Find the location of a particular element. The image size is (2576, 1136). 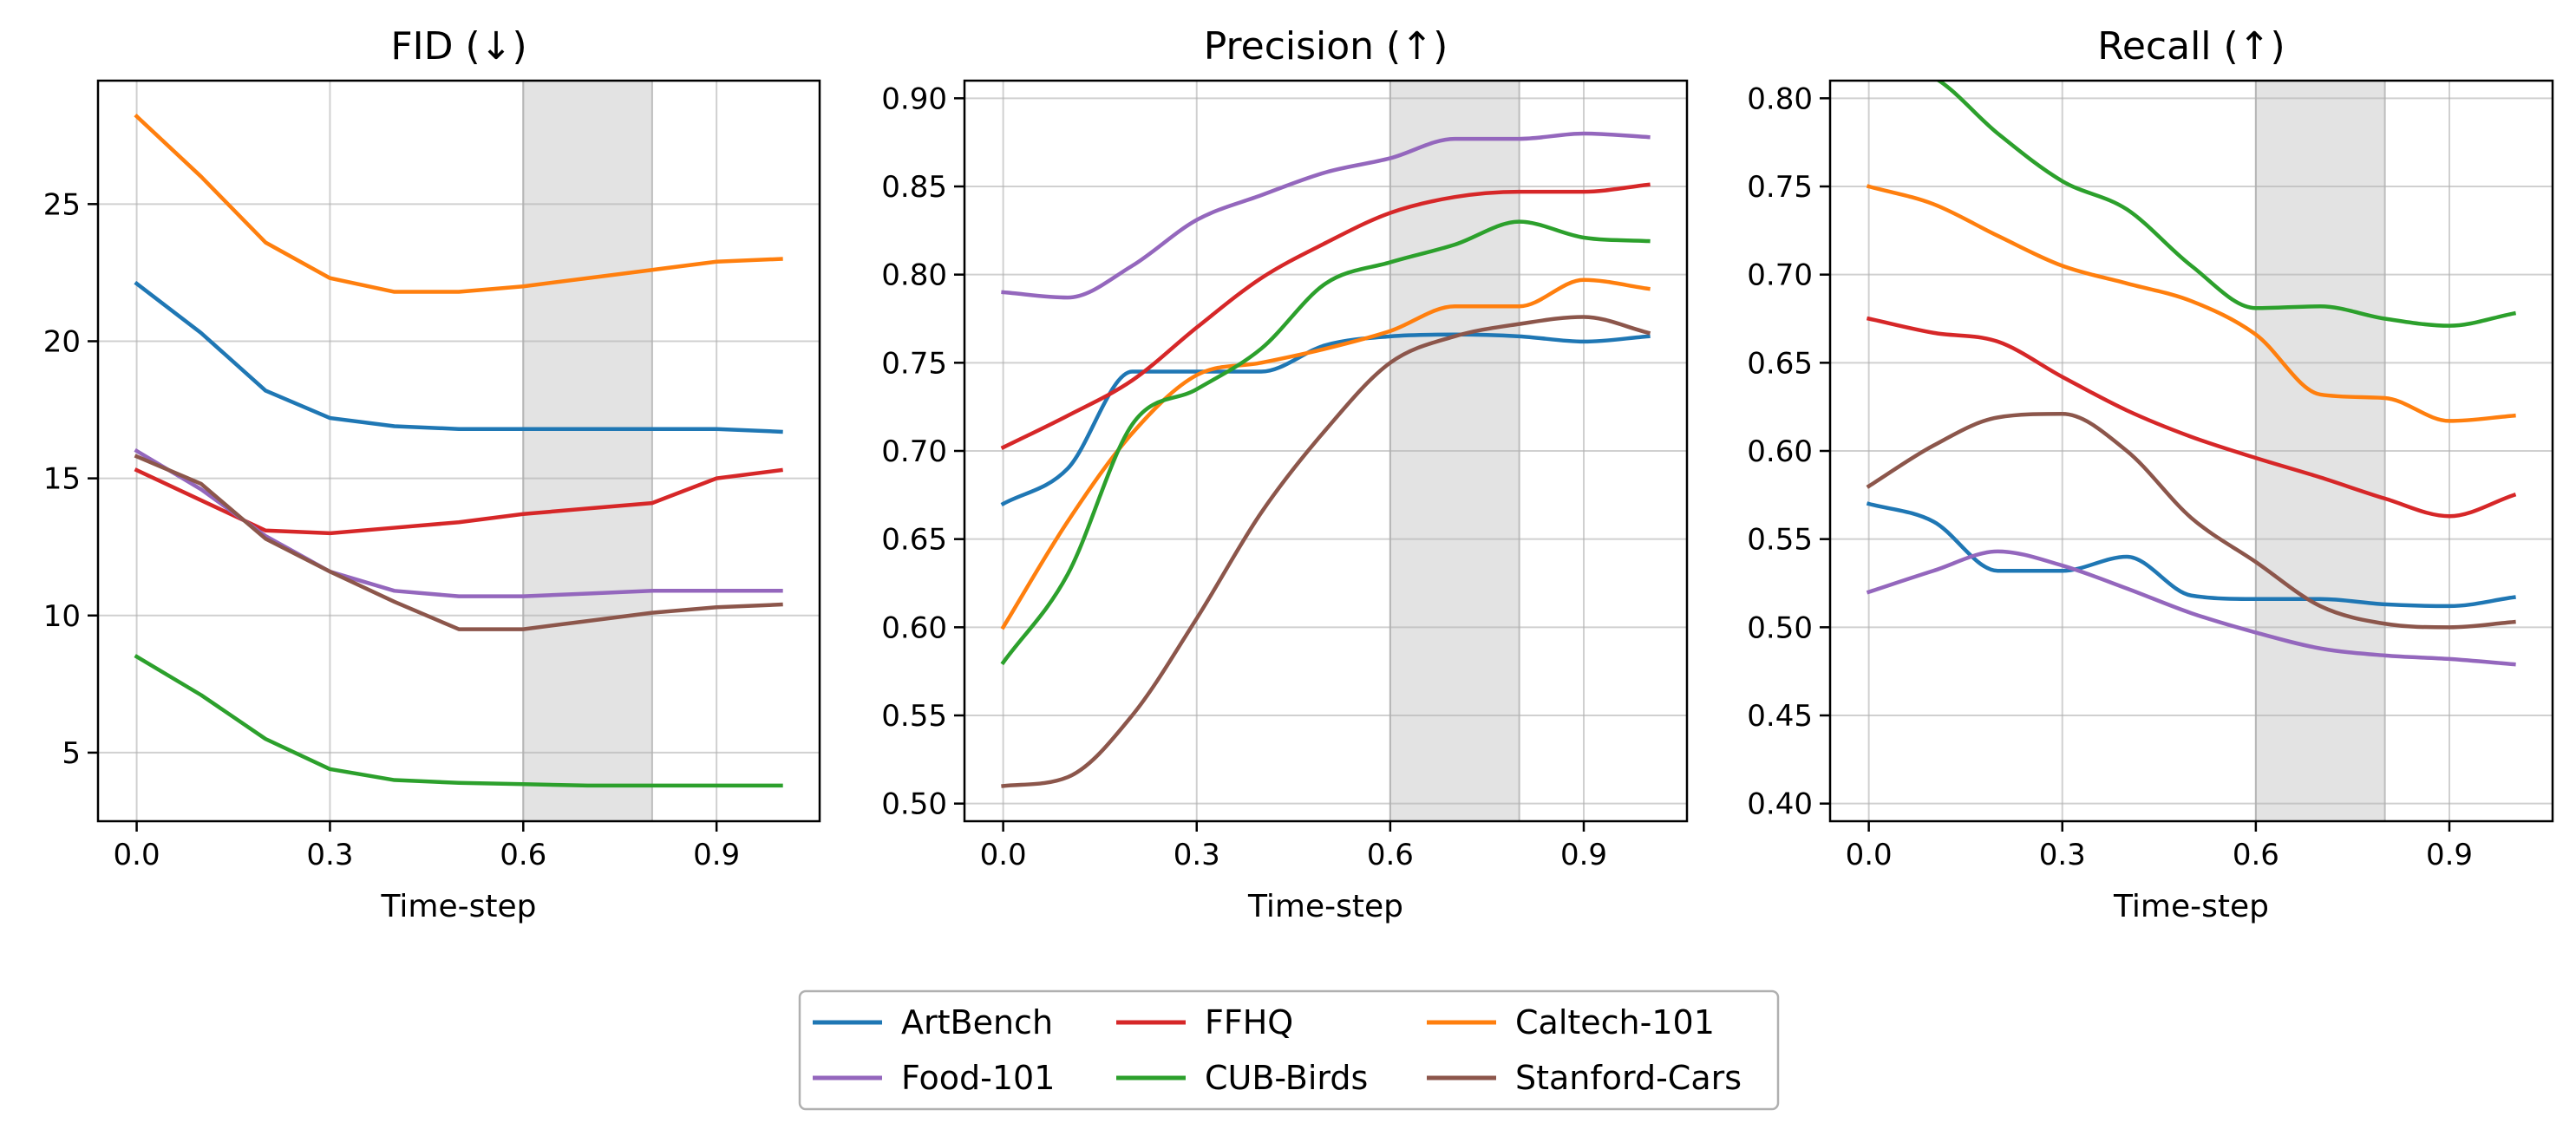

legend-item-caltech-101: Caltech-101 is located at coordinates (1571, 1022).